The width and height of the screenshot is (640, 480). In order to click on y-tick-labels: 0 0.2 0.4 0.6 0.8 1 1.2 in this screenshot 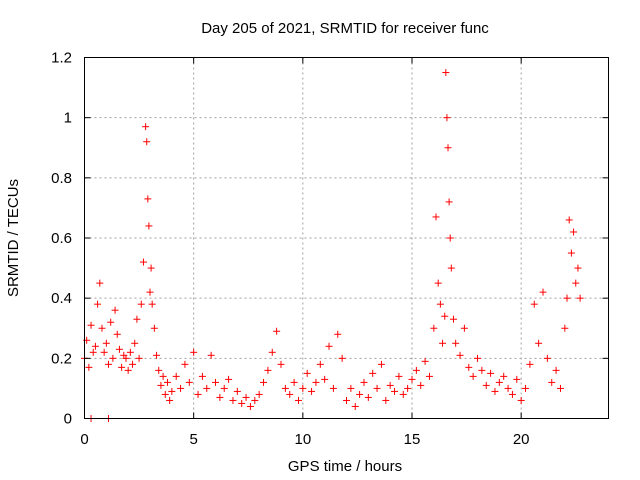, I will do `click(61, 239)`.